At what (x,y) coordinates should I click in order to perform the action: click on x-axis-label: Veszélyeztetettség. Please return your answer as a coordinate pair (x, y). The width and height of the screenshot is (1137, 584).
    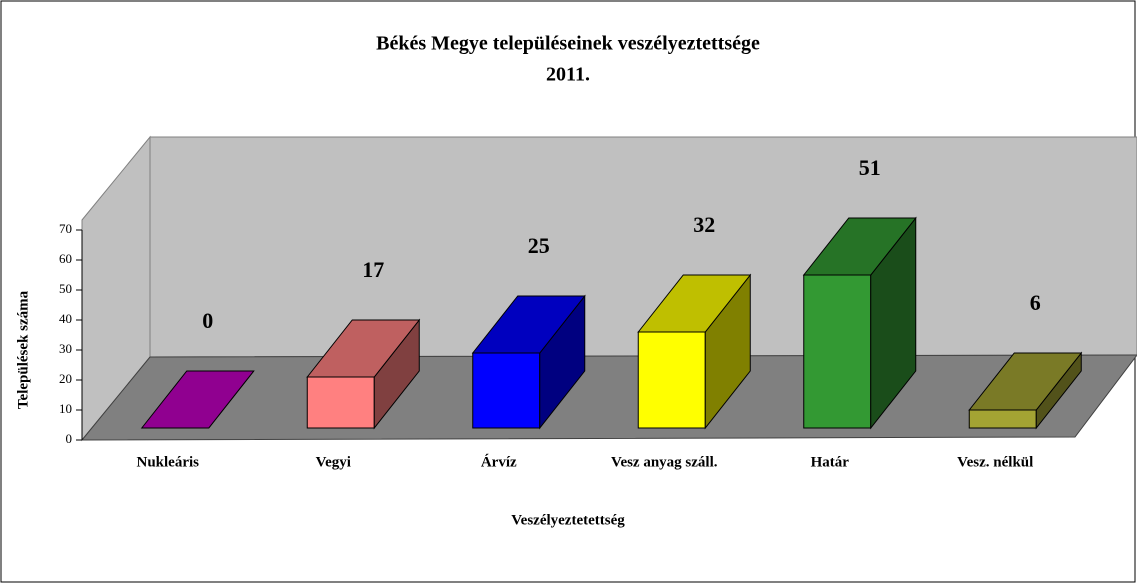
    Looking at the image, I should click on (568, 520).